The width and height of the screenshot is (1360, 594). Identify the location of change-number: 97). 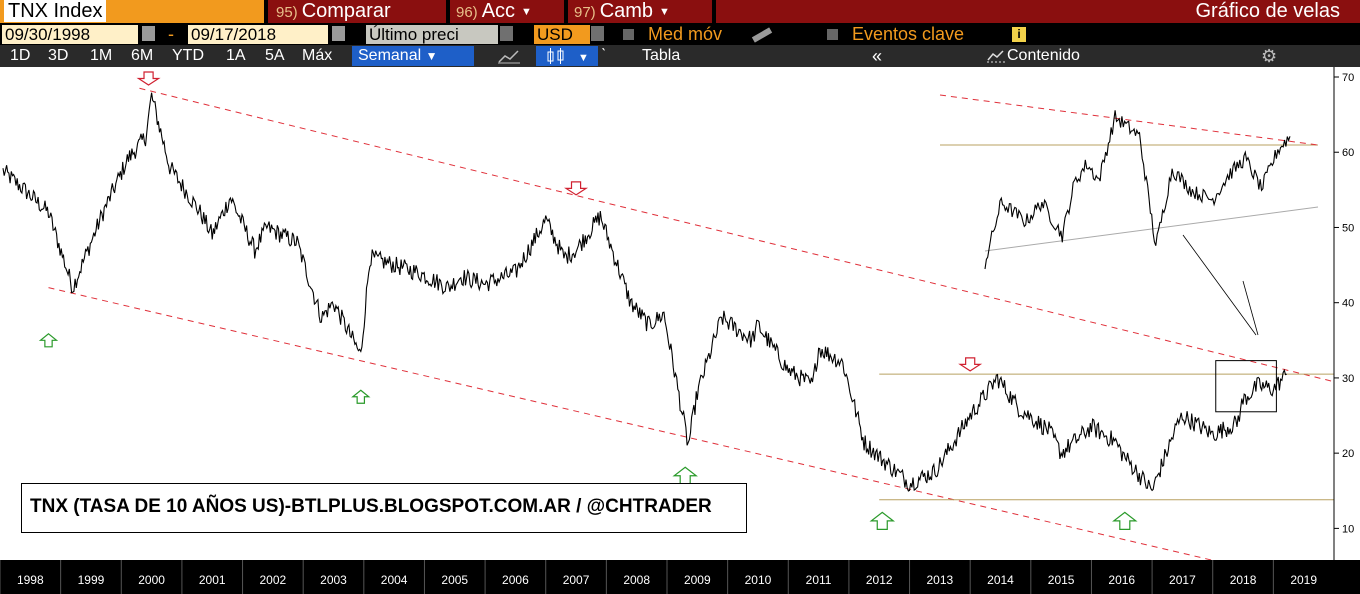
(585, 12).